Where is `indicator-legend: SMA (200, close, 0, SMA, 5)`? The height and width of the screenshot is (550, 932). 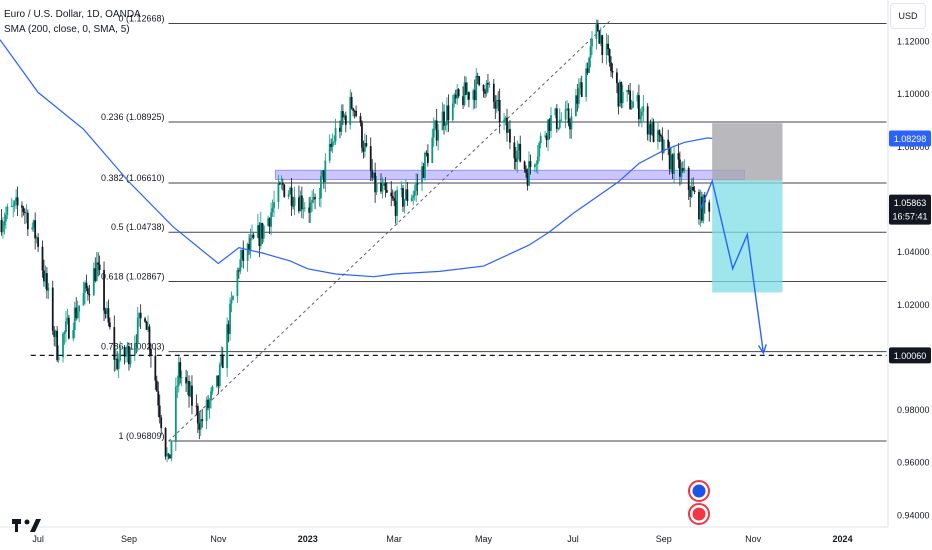
indicator-legend: SMA (200, close, 0, SMA, 5) is located at coordinates (67, 29).